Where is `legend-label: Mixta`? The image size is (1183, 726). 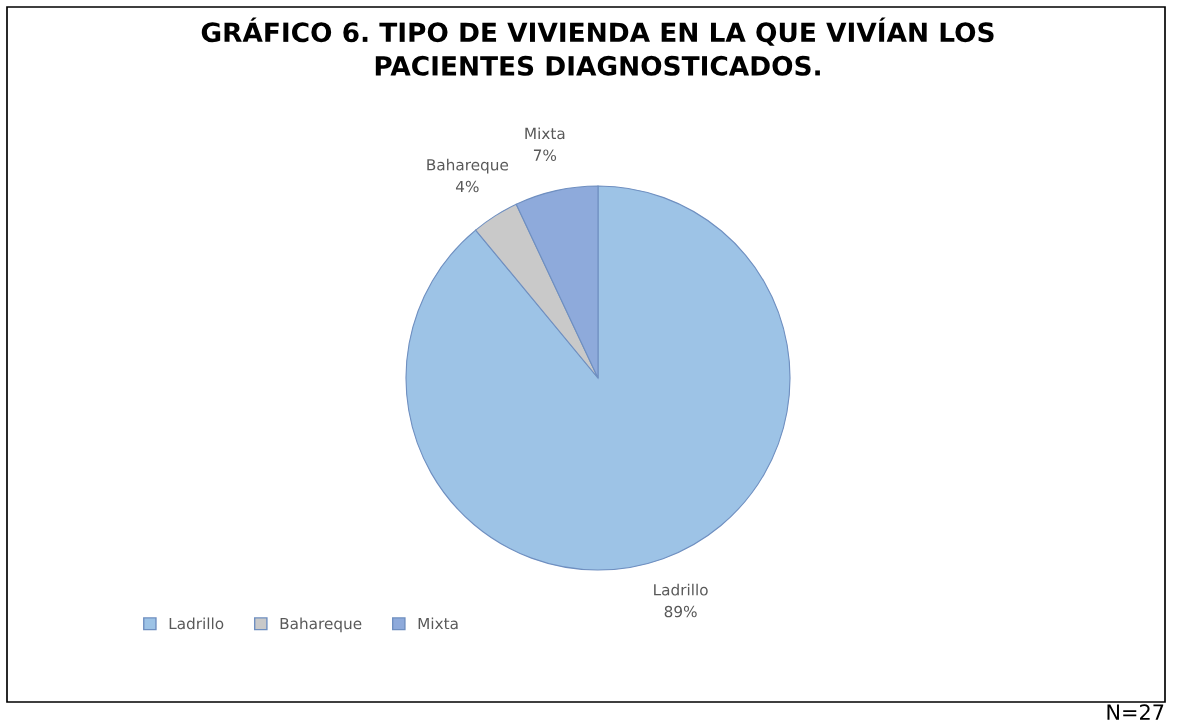
legend-label: Mixta is located at coordinates (438, 623).